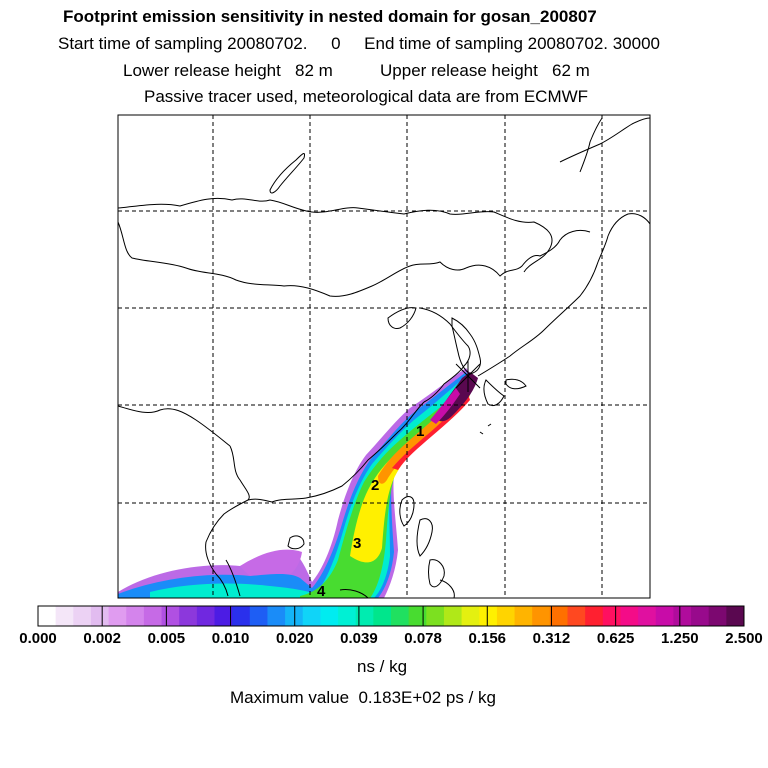 Image resolution: width=768 pixels, height=768 pixels. What do you see at coordinates (227, 548) in the screenshot?
I see `indochina-coast` at bounding box center [227, 548].